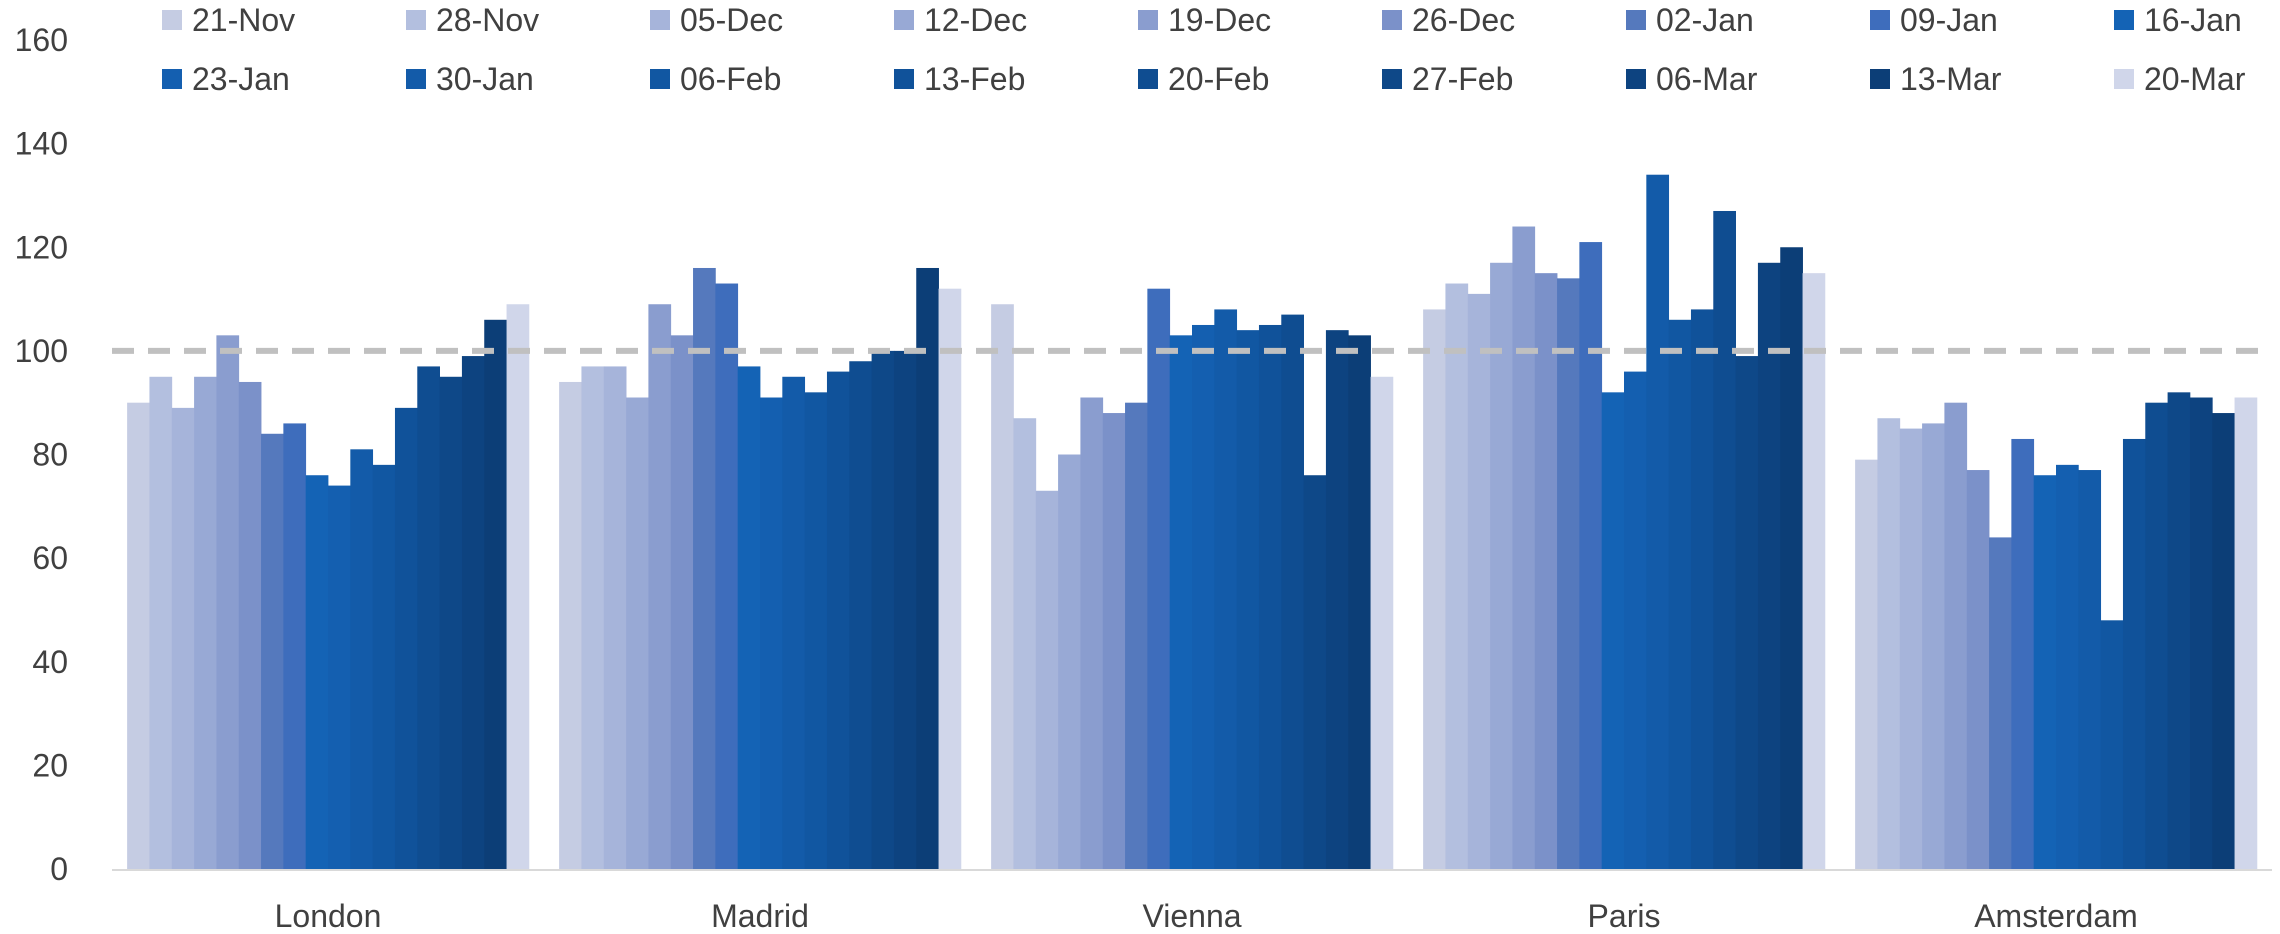 Image resolution: width=2280 pixels, height=934 pixels. I want to click on x-tick-label: Amsterdam, so click(2056, 916).